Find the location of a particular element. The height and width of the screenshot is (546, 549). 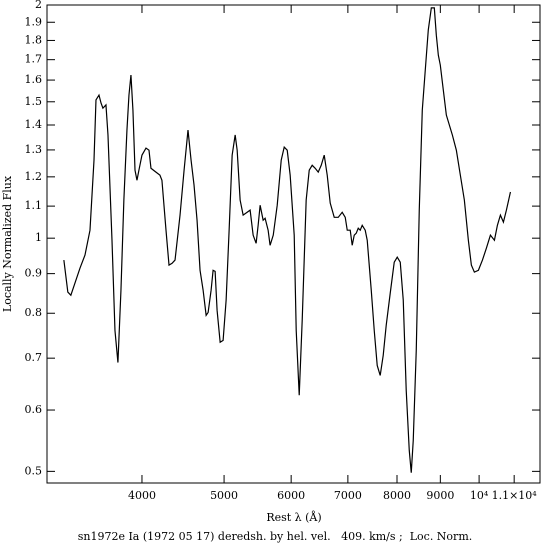

y-tick-label: 1 is located at coordinates (38, 237).